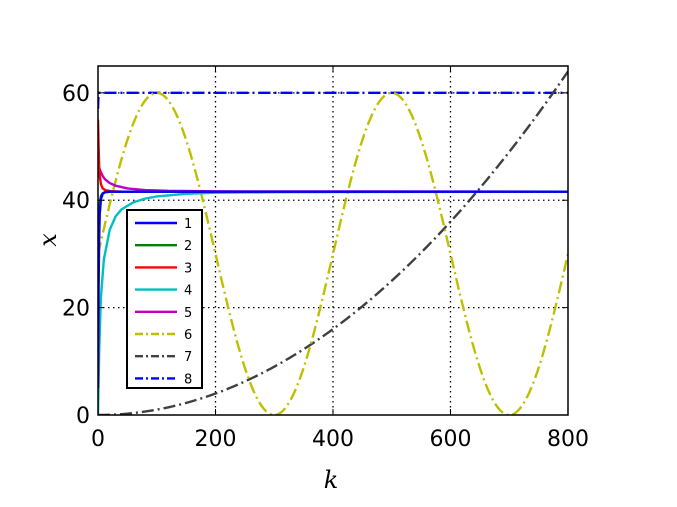 This screenshot has height=507, width=677. Describe the element at coordinates (188, 313) in the screenshot. I see `legend-label-5: 5` at that location.